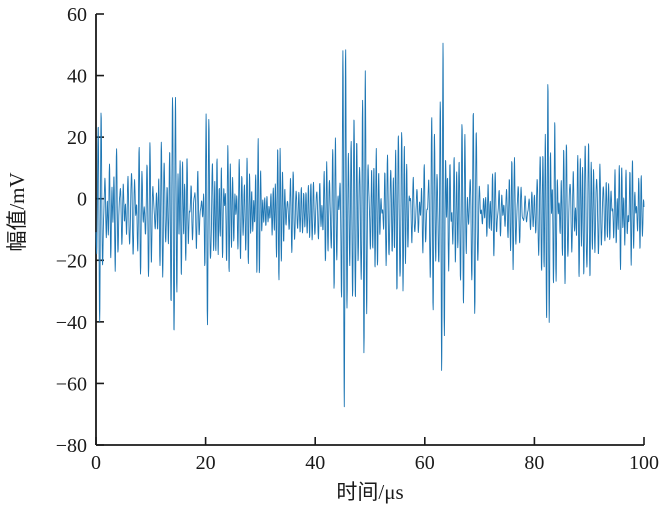 Image resolution: width=661 pixels, height=518 pixels. I want to click on x-tick-label: 40, so click(315, 463).